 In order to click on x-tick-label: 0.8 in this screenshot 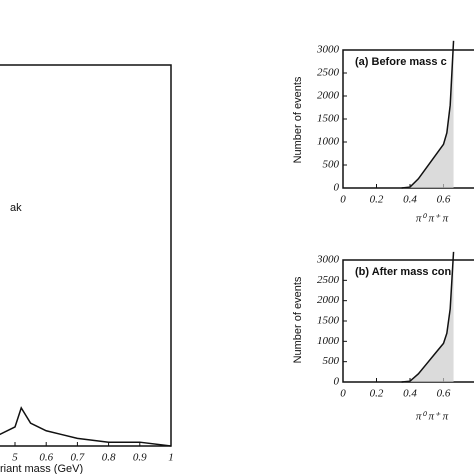, I will do `click(109, 458)`.